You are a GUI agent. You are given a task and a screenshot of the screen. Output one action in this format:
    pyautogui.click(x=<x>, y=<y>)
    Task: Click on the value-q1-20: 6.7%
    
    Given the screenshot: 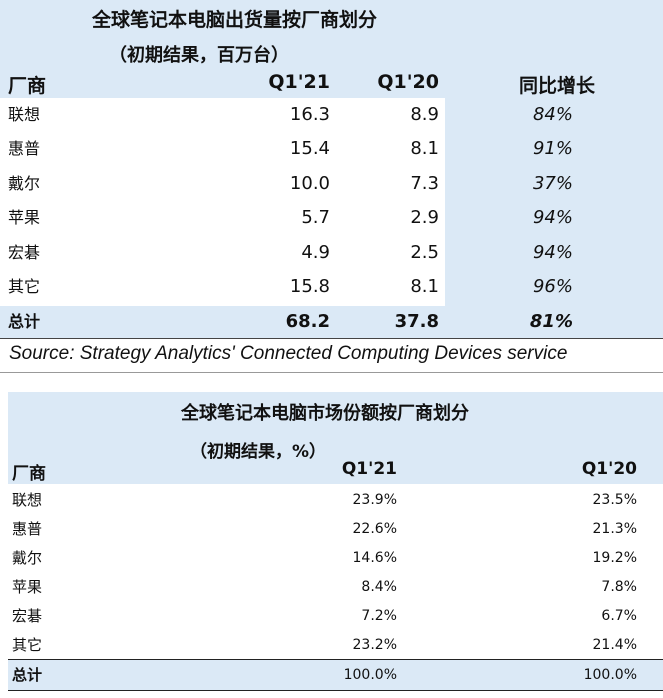 What is the action you would take?
    pyautogui.click(x=619, y=616)
    